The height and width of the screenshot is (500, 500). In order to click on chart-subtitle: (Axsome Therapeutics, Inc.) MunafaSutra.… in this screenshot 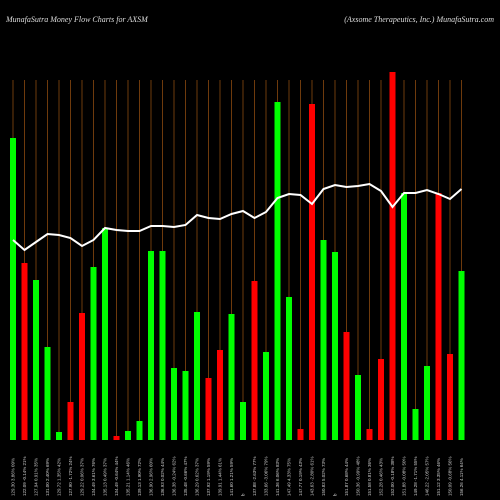, I will do `click(419, 19)`.